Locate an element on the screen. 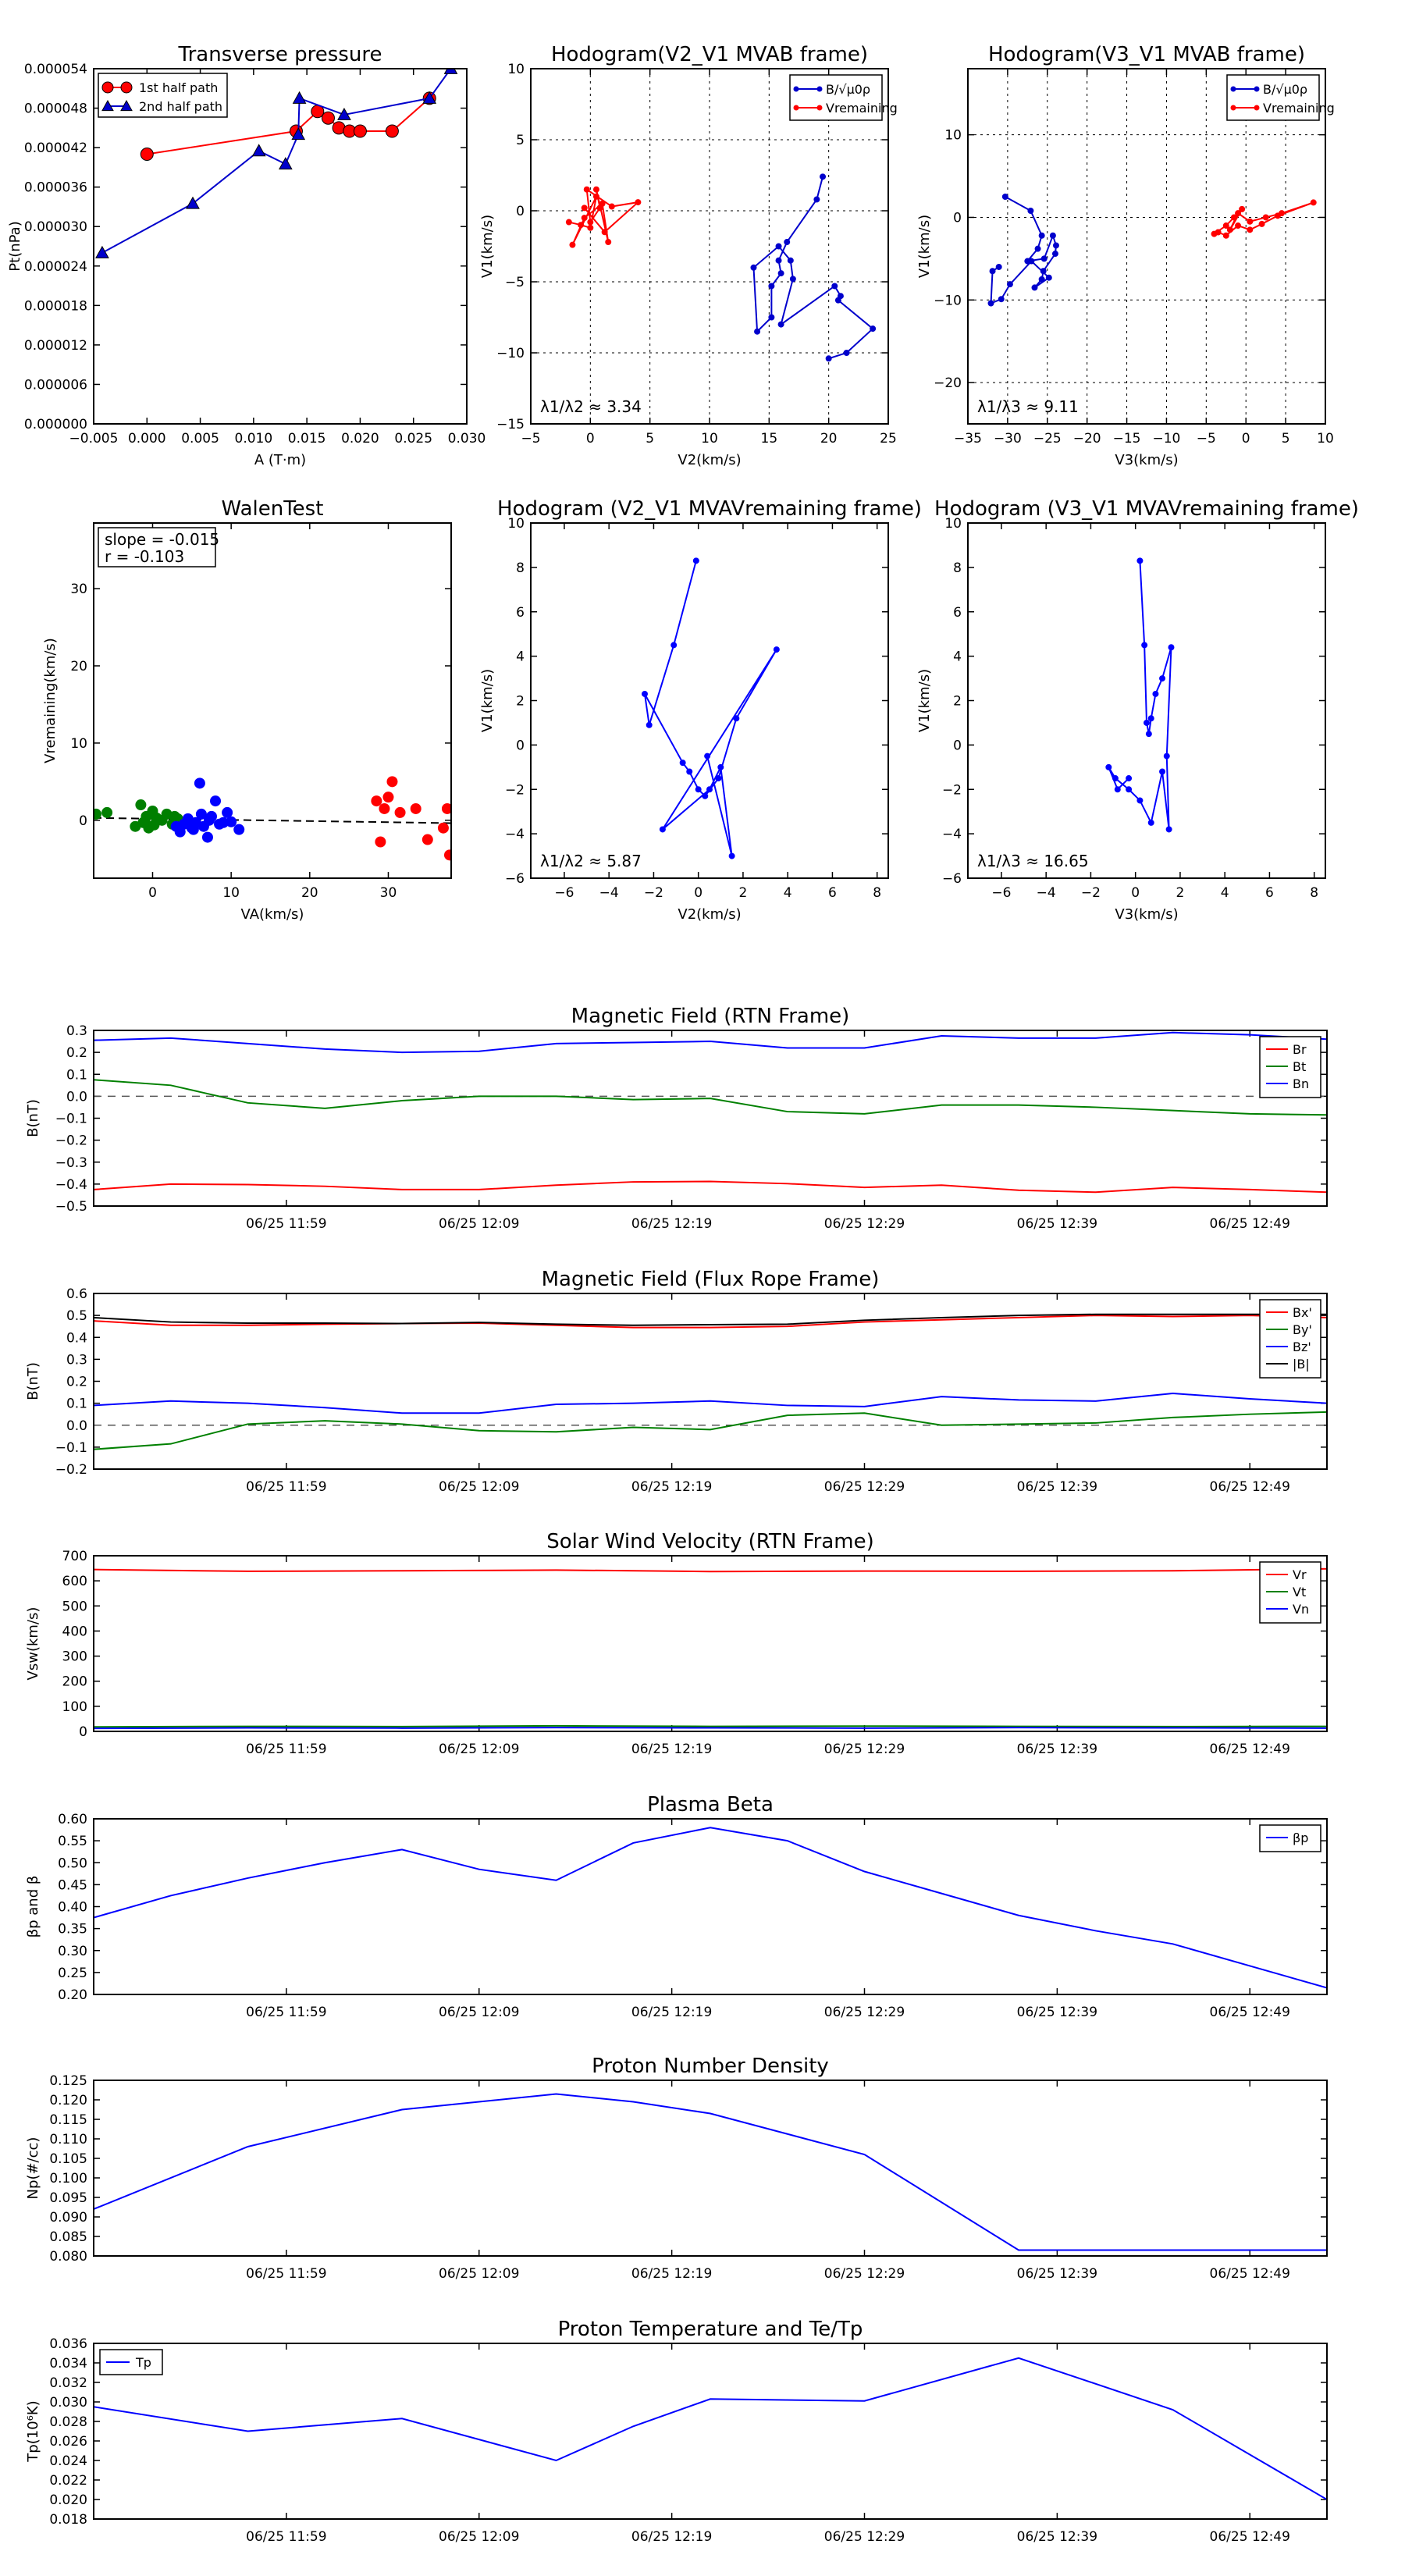 Image resolution: width=1405 pixels, height=2576 pixels. y-tick-label: 0.60 is located at coordinates (72, 1819).